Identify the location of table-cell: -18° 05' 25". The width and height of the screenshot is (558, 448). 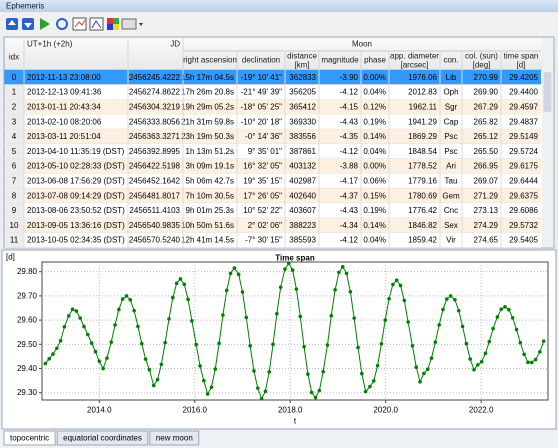
(262, 107).